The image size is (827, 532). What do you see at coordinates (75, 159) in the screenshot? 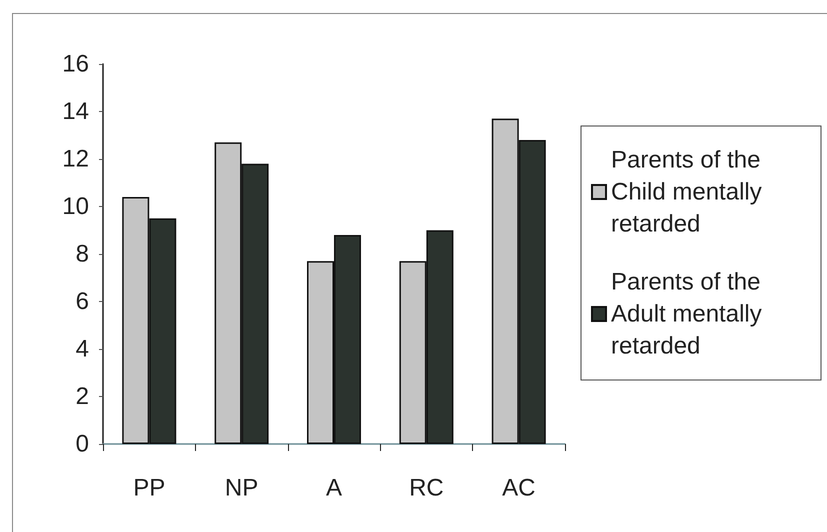
I see `y-tick-label: 12` at bounding box center [75, 159].